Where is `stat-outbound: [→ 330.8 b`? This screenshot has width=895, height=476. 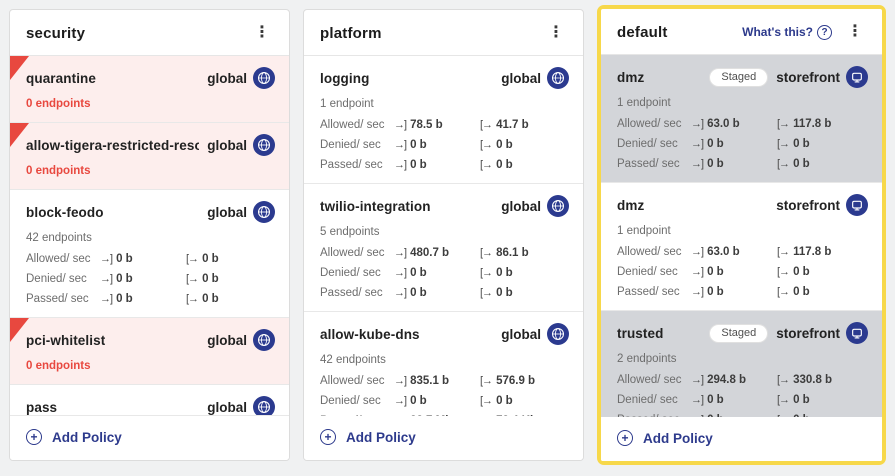
stat-outbound: [→ 330.8 b is located at coordinates (822, 380).